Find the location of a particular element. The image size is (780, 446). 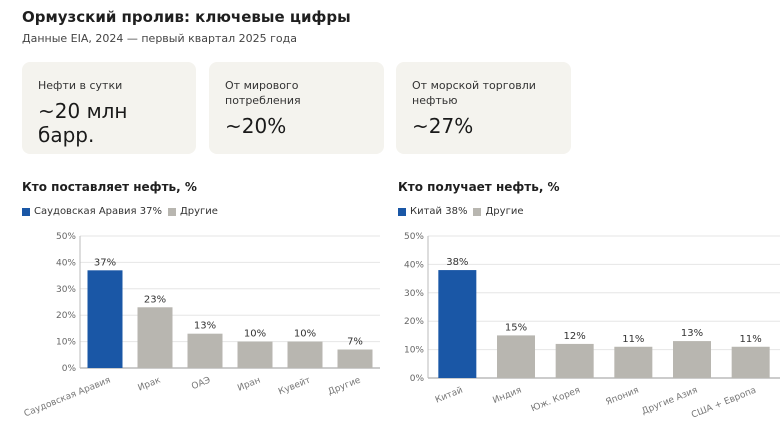

stat-card-daily-oil: Нефти в сутки ~20 млн барр. is located at coordinates (109, 108).